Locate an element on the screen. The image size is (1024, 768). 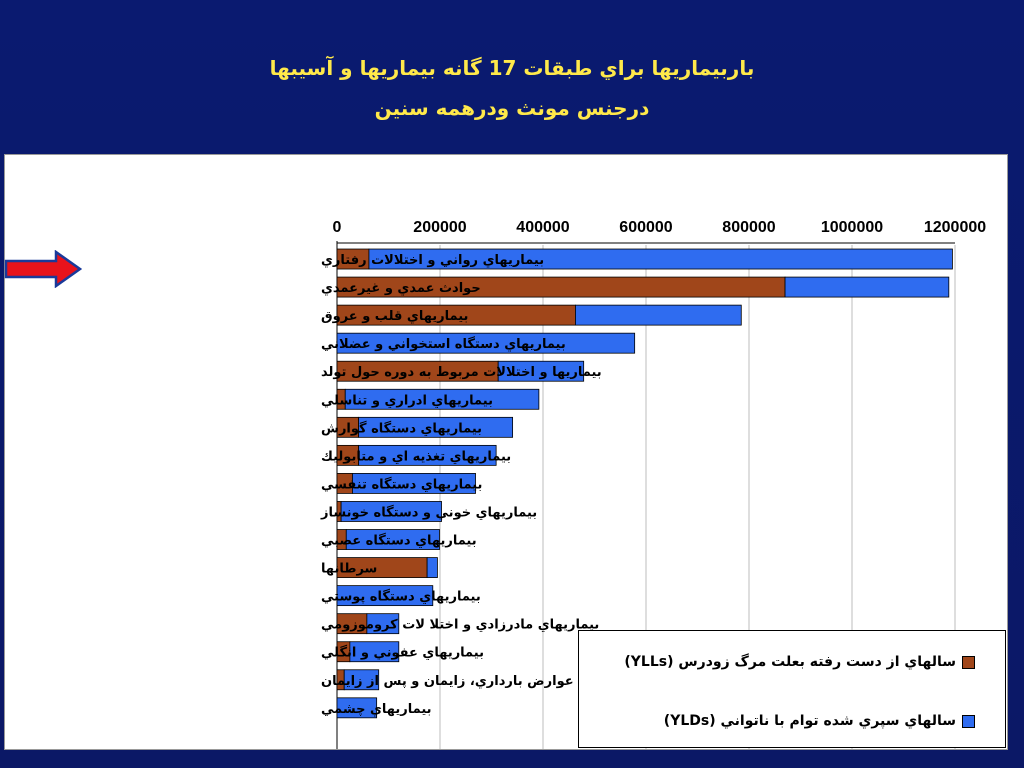
x-tick-label: 1000000 is located at coordinates (852, 227).